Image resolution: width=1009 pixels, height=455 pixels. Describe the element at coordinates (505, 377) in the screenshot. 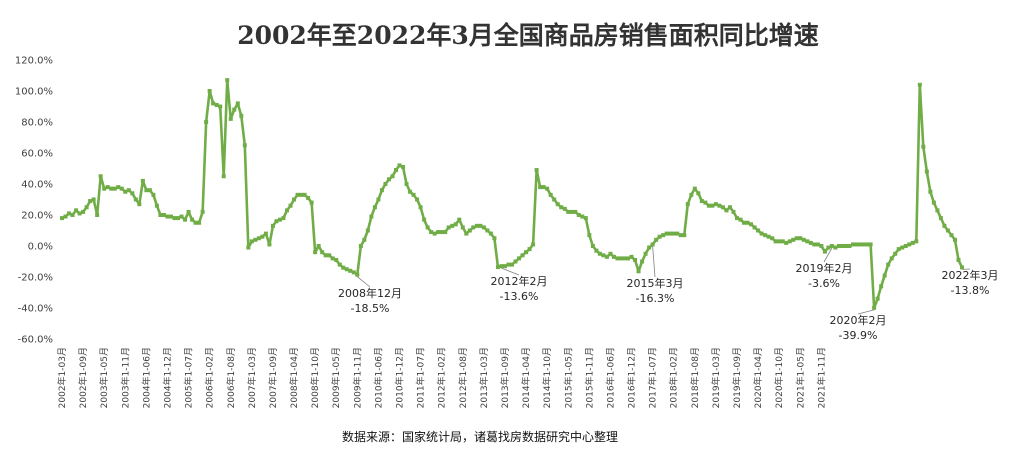

I see `x-tick-label: 2013年1-09月` at that location.